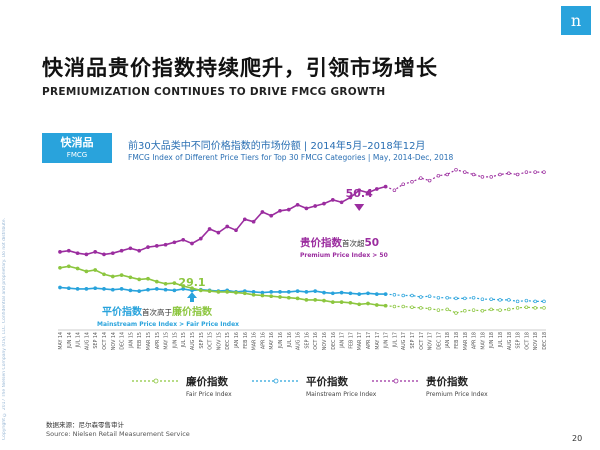 Image resolution: width=600 pixels, height=450 pixels. Describe the element at coordinates (344, 255) in the screenshot. I see `premium-annotation-en: Premium Price Index > 50` at that location.